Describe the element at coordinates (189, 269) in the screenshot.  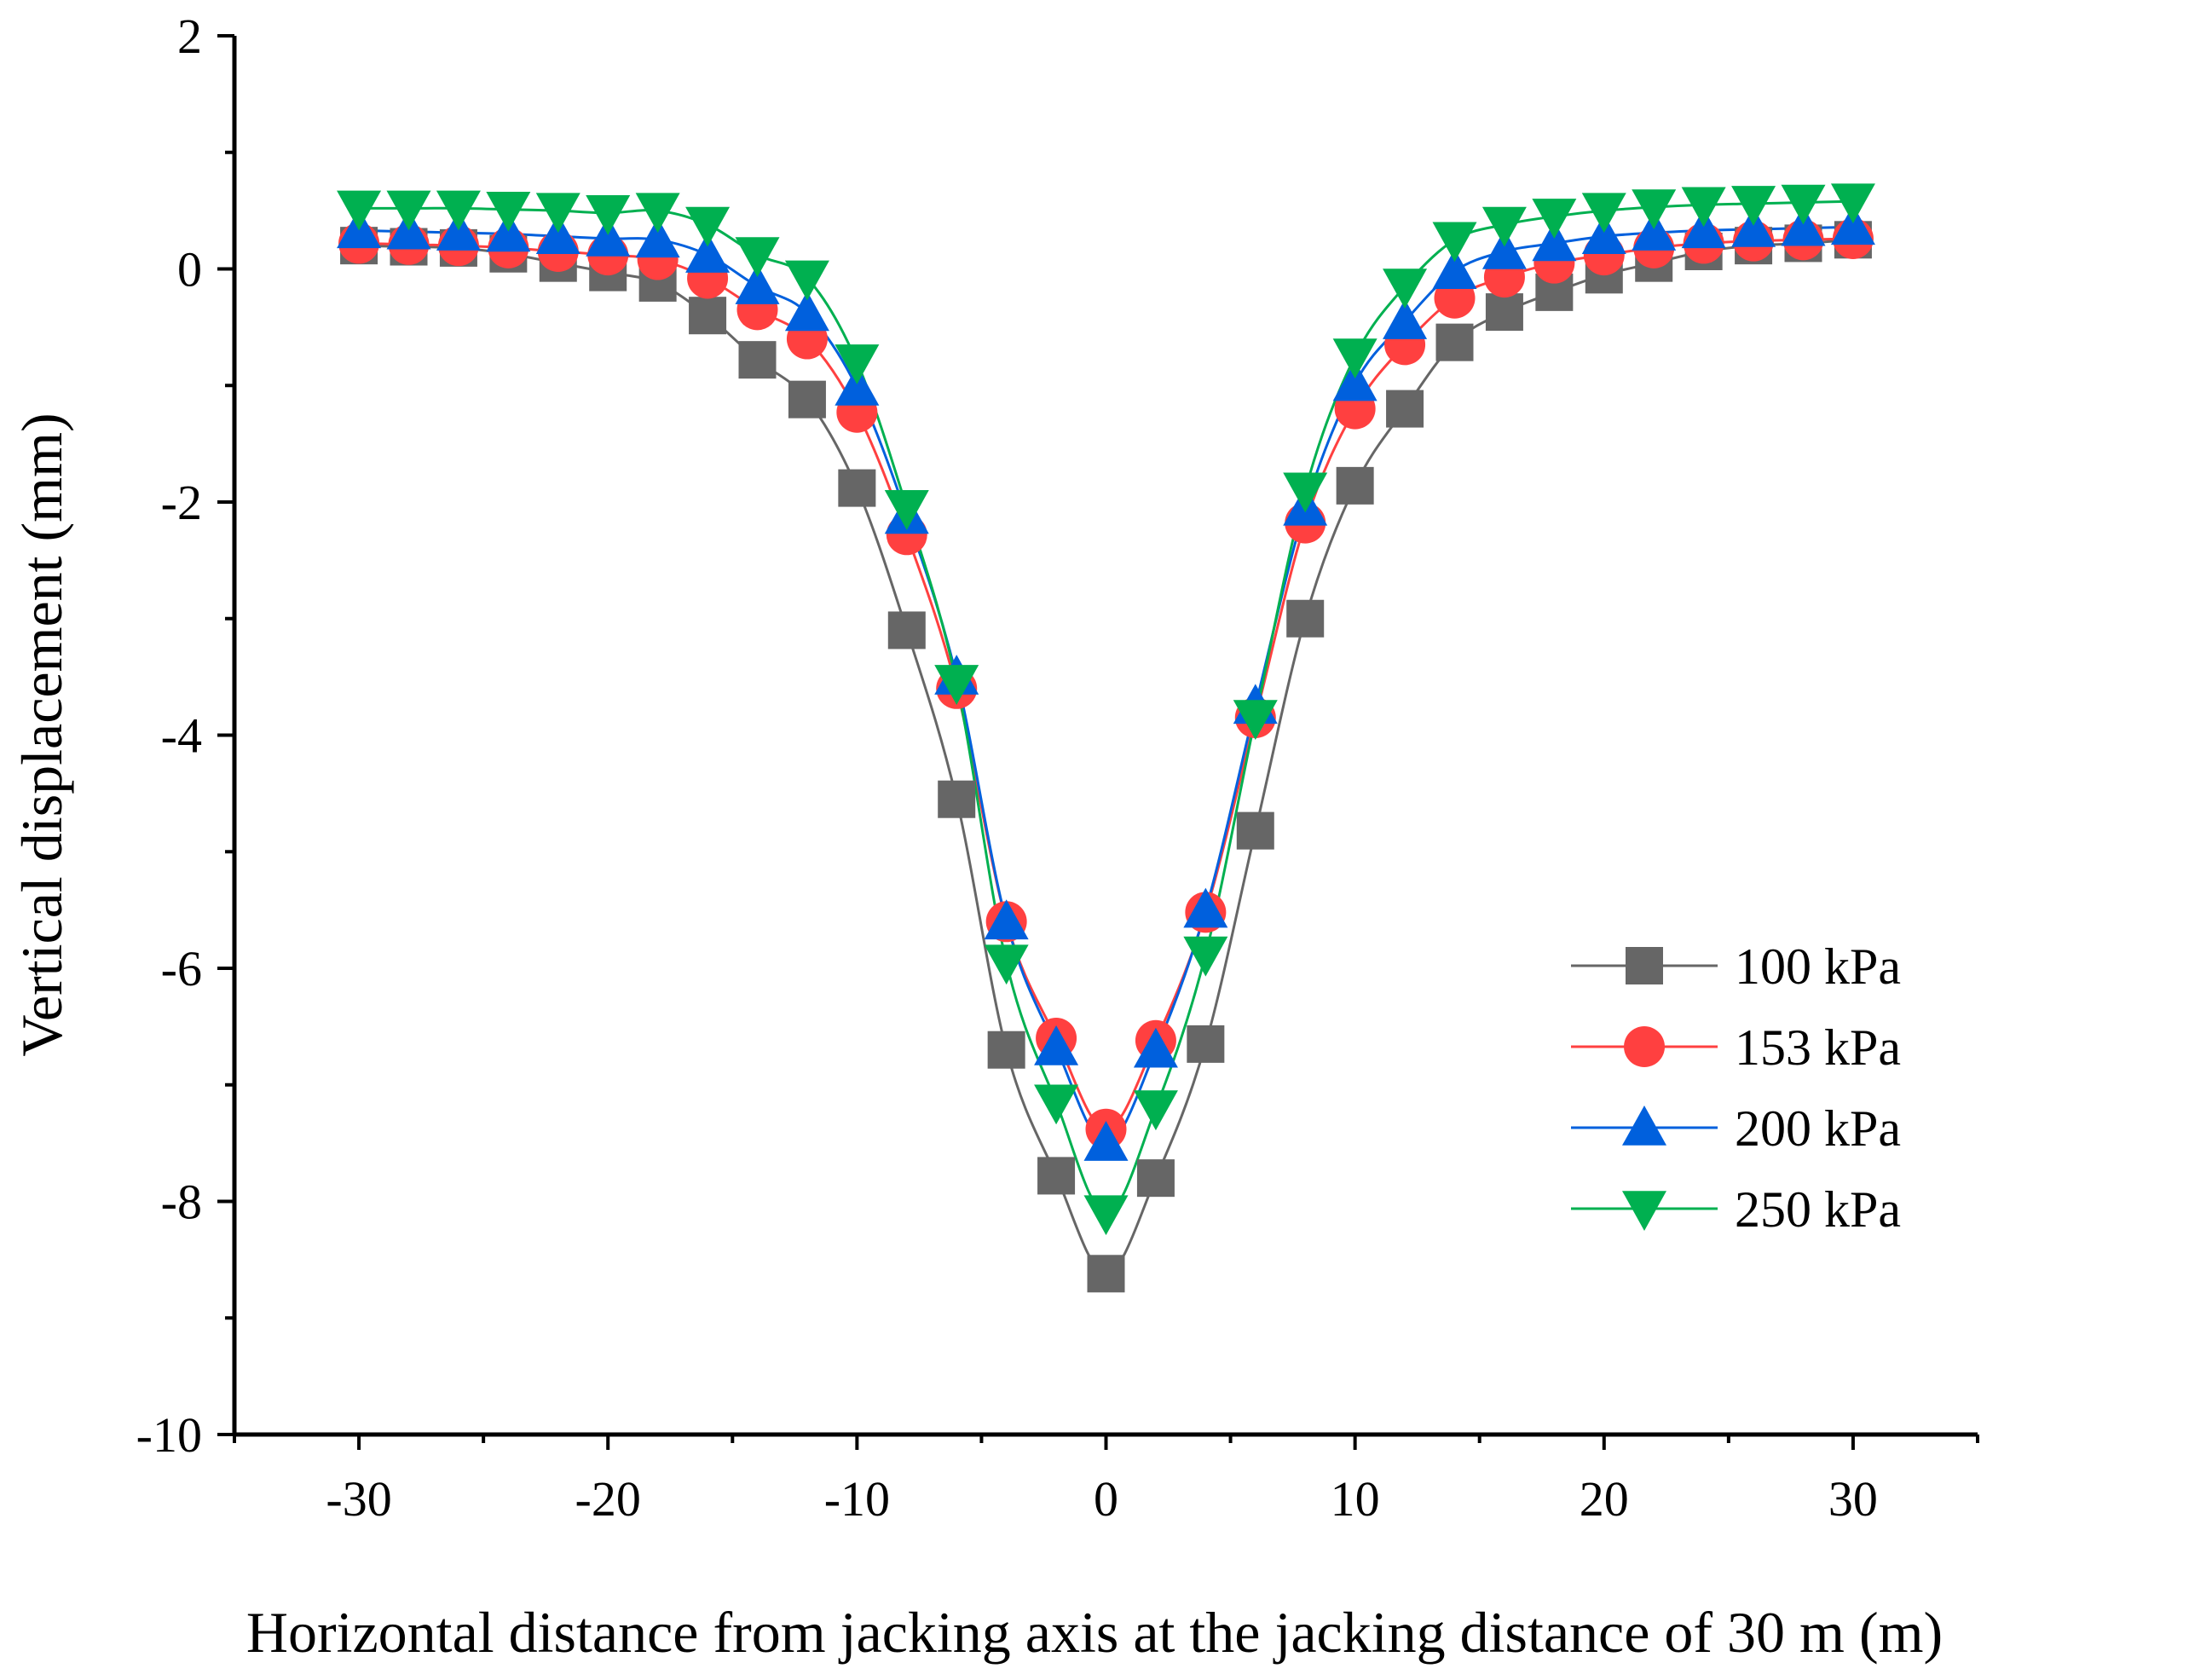
I see `y-tick-label: 0` at that location.